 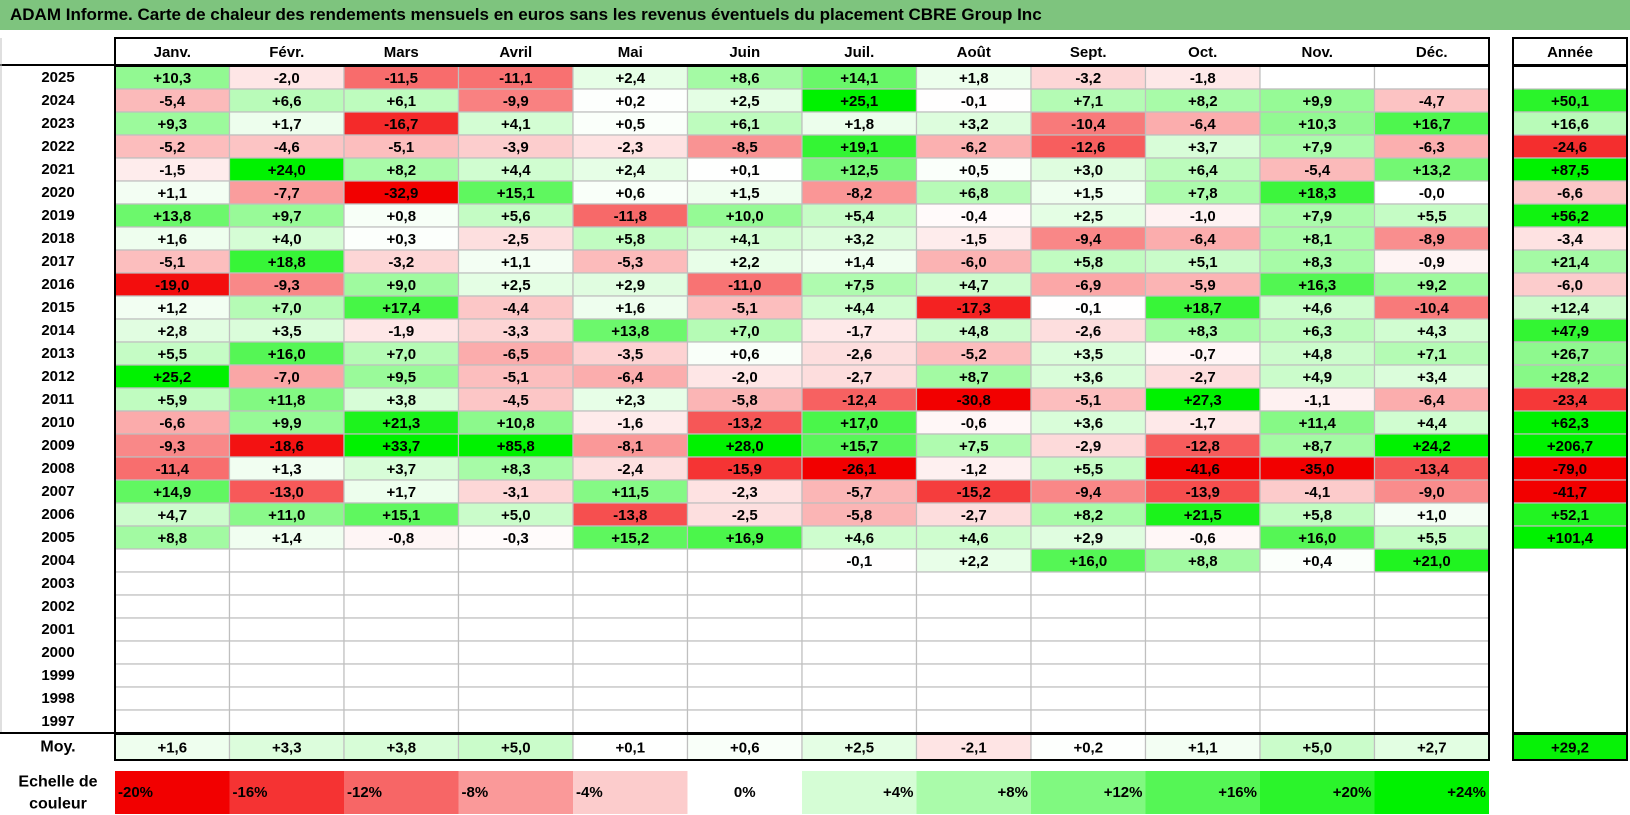 I want to click on cell-value: +4,7, so click(x=172, y=515).